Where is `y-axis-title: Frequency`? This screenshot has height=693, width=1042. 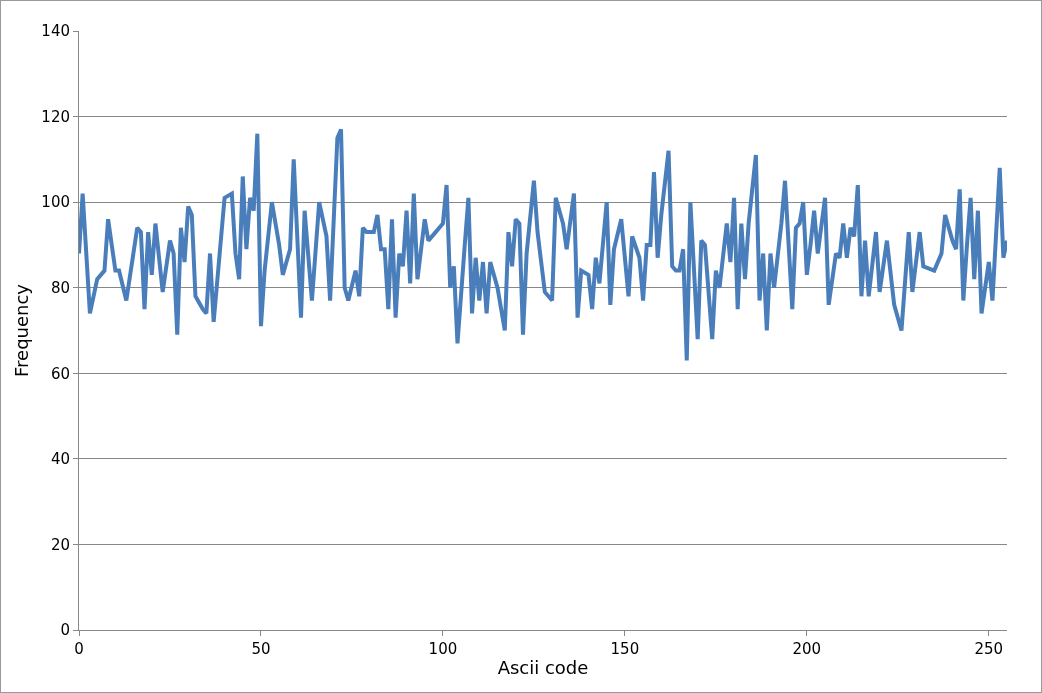 y-axis-title: Frequency is located at coordinates (21, 330).